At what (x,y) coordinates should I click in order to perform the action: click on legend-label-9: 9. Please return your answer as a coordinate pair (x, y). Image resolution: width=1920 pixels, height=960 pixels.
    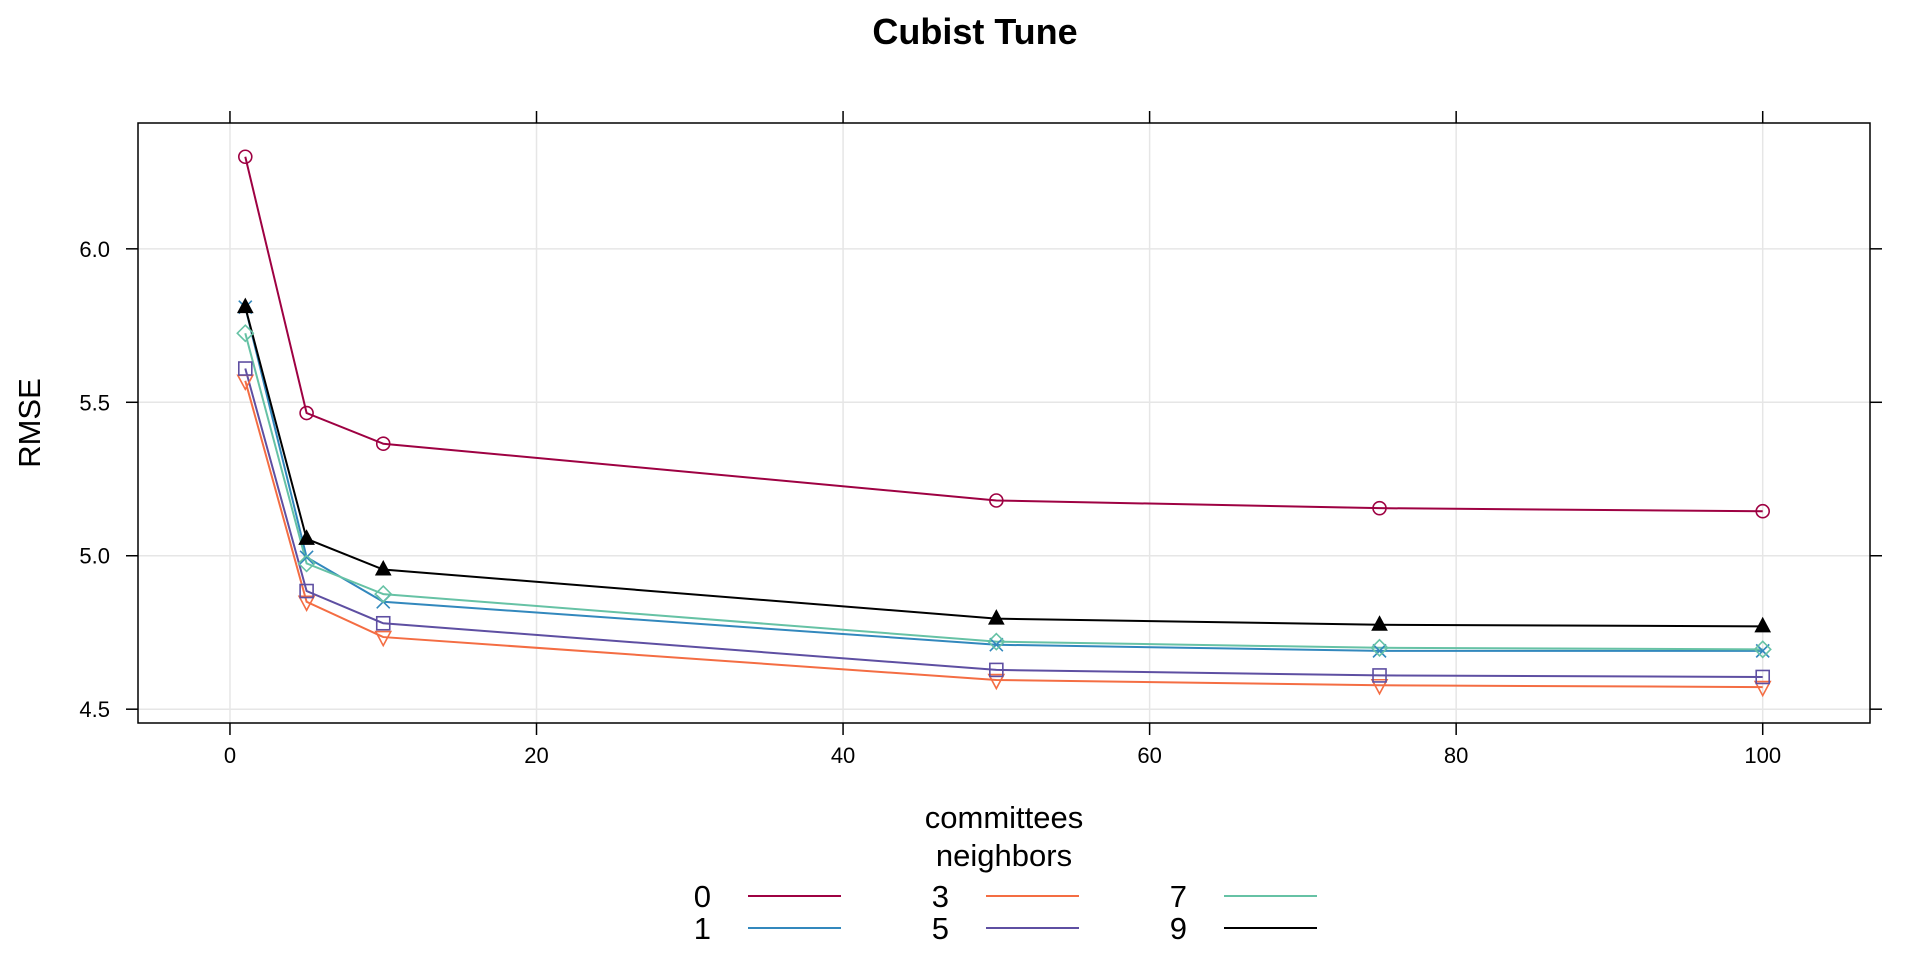
    Looking at the image, I should click on (1178, 928).